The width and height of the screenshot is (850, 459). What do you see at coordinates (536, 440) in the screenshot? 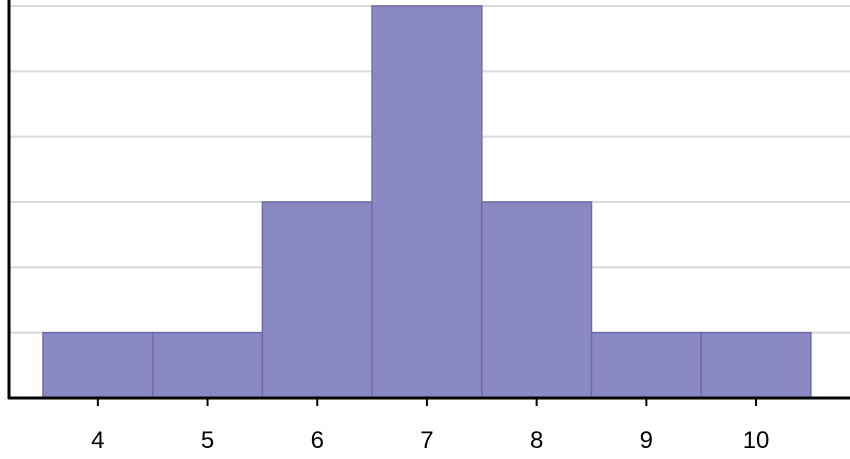
I see `x-tick-label-8: 8` at bounding box center [536, 440].